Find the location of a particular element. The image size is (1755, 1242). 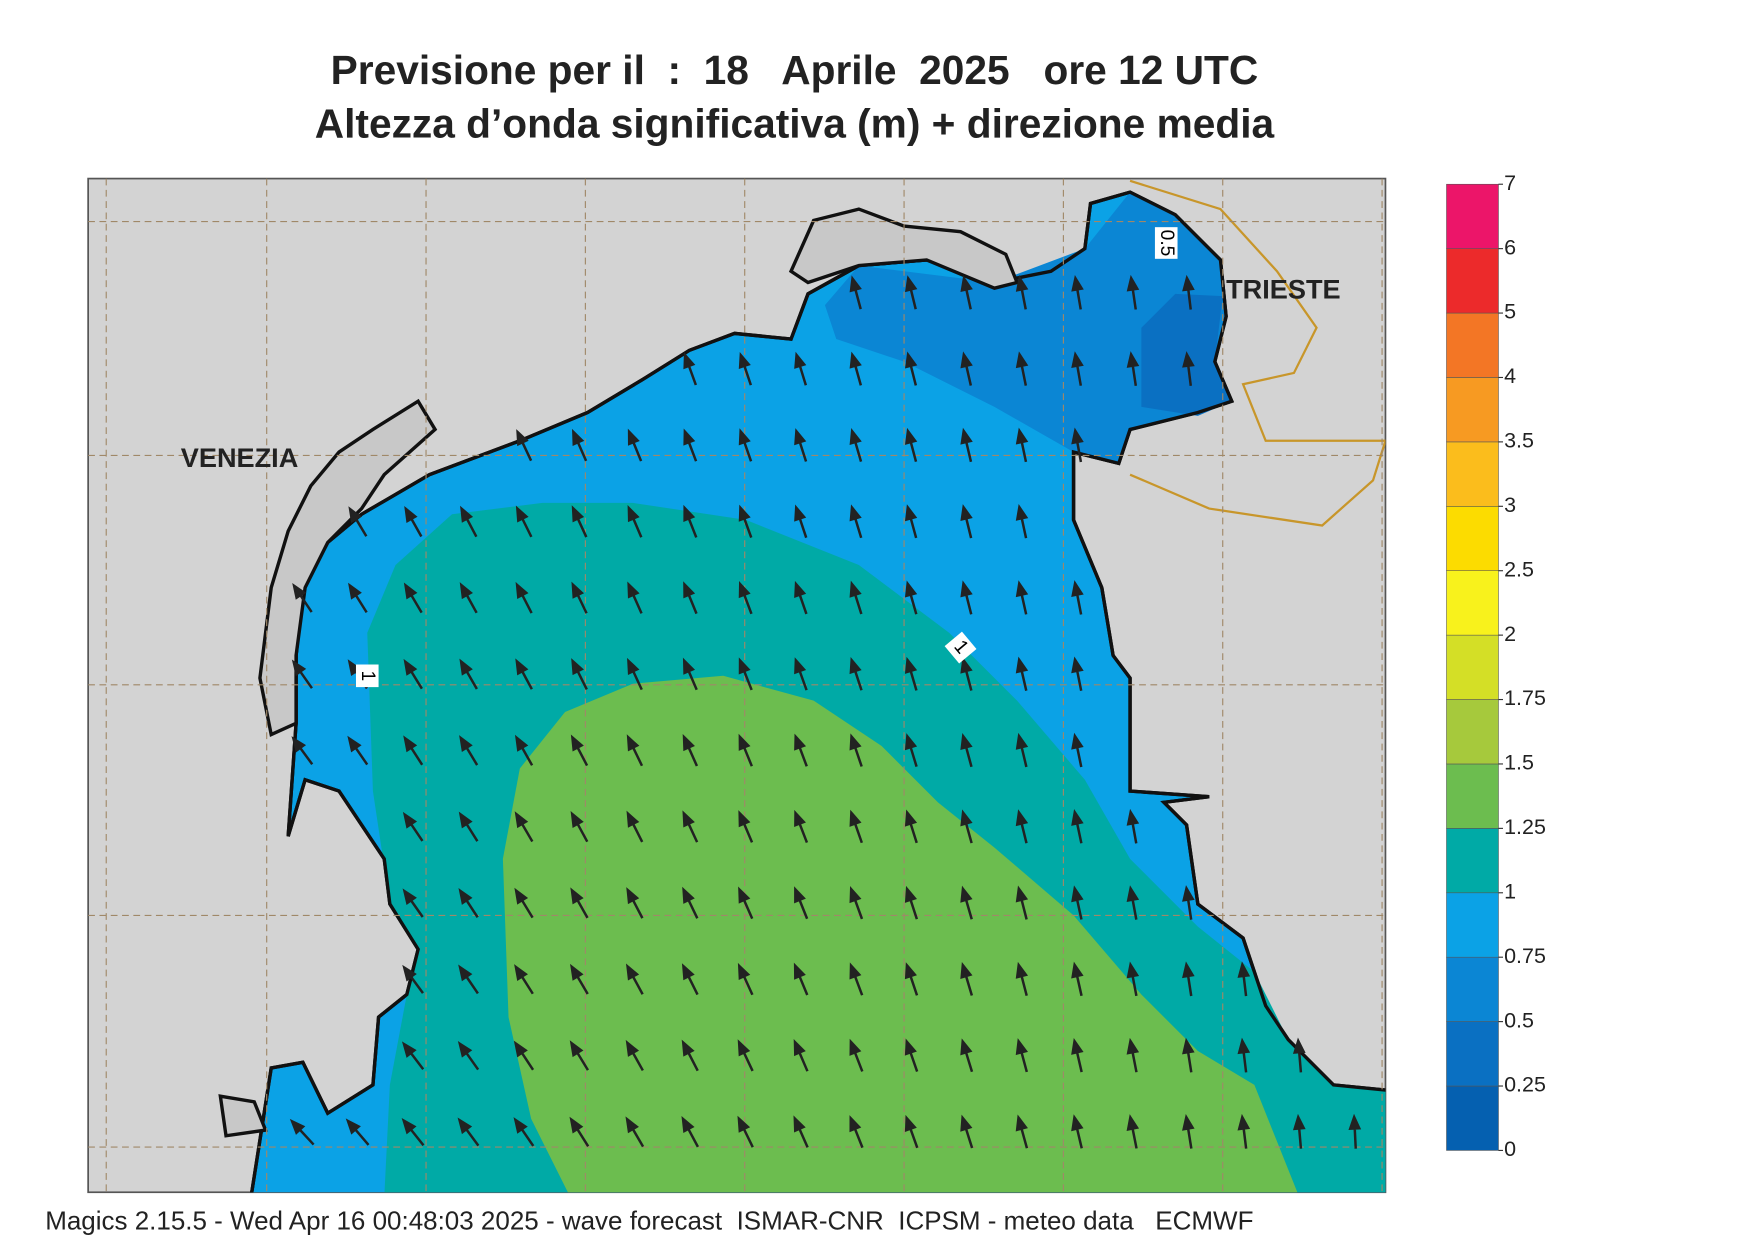

colorbar: 0 0.25 0.5 0.75 1 1.25 1.5 1.75 2 2.5 3 3.5 4 5 6 7 is located at coordinates (1496, 666).